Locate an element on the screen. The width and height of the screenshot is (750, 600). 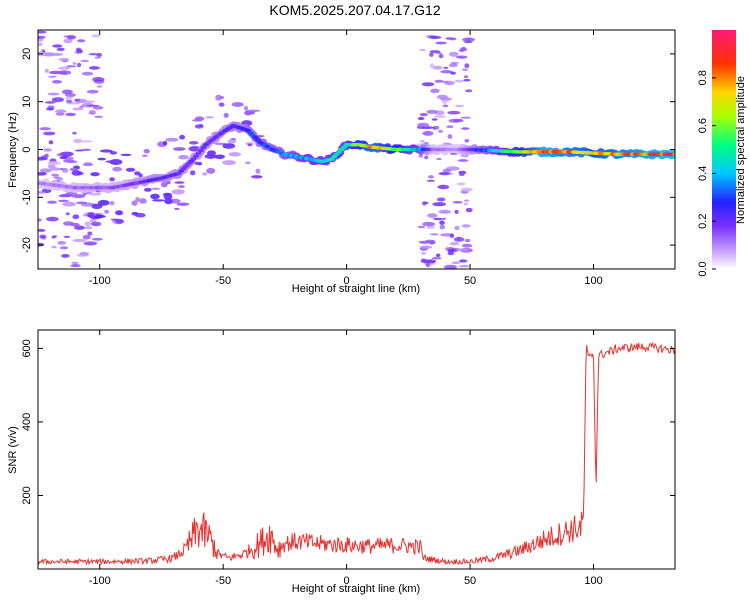
snr-x-label: Height of straight line (km) is located at coordinates (356, 589).